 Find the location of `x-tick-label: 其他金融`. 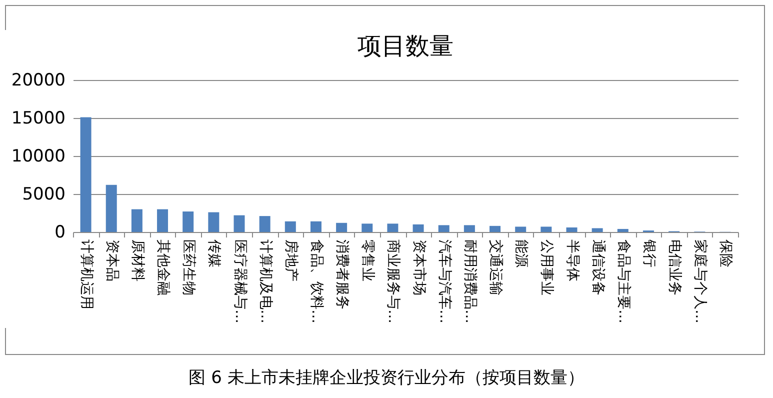

x-tick-label: 其他金融 is located at coordinates (163, 268).